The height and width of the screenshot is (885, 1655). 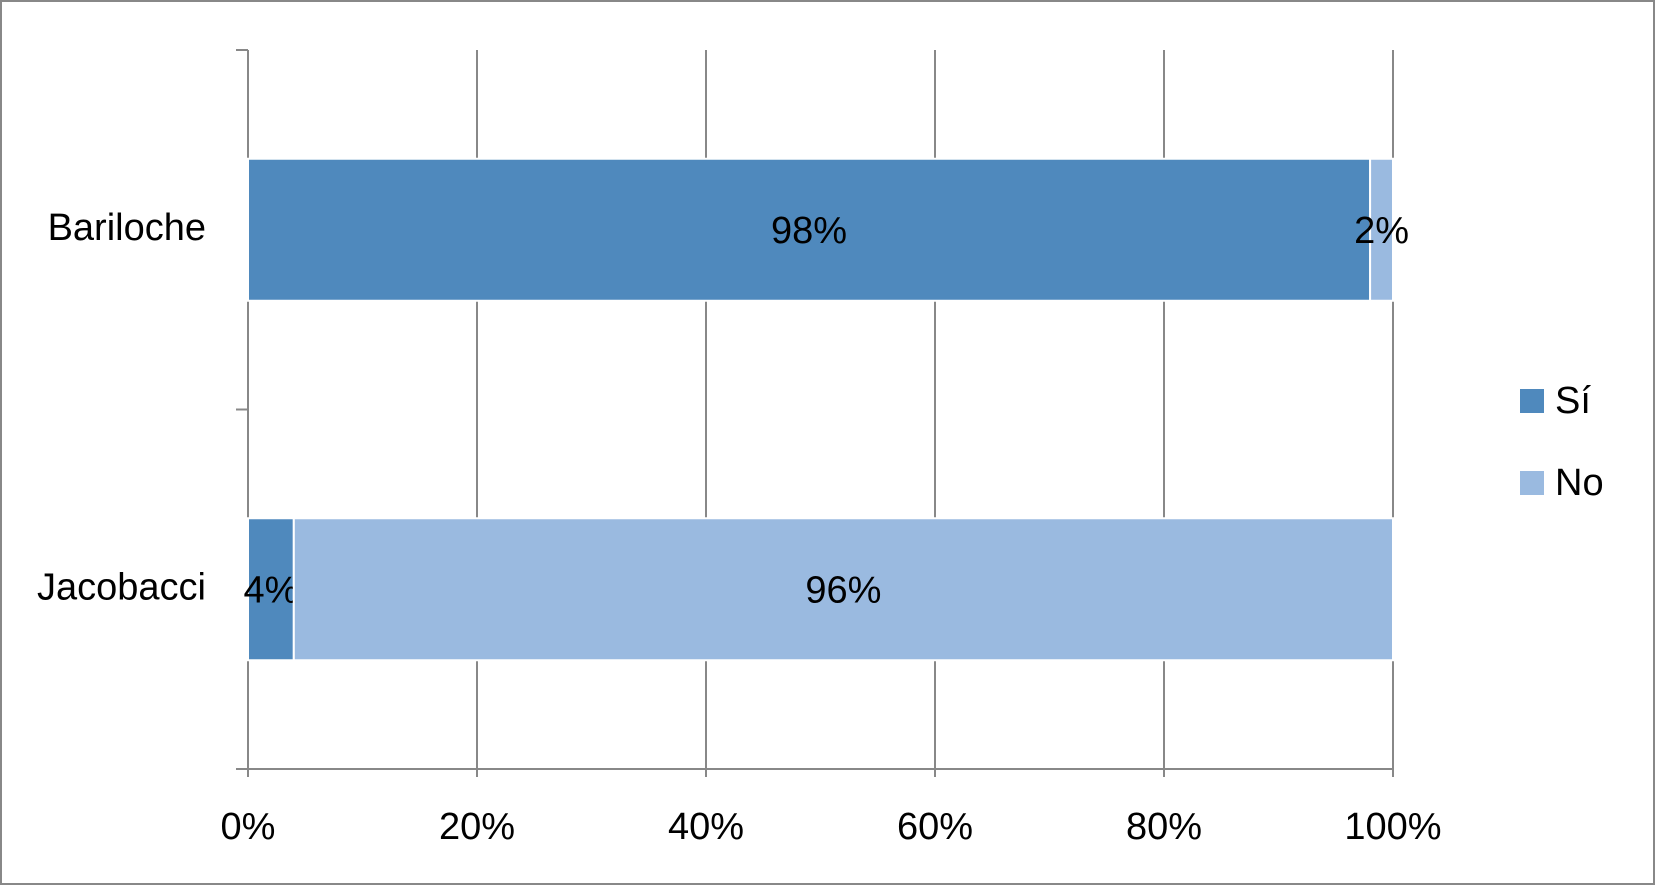 I want to click on y-tick-label: Jacobacci, so click(x=121, y=587).